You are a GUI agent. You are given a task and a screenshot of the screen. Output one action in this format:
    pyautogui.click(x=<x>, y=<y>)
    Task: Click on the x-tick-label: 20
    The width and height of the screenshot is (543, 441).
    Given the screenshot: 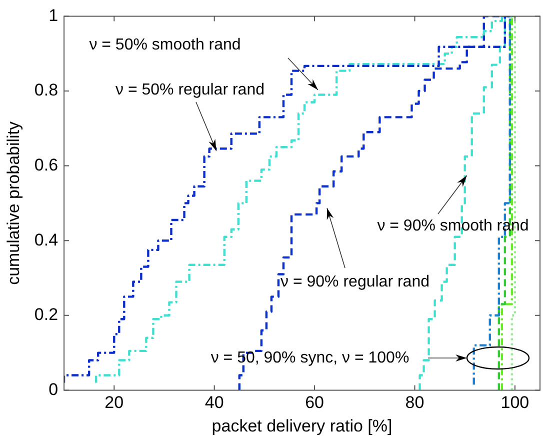 What is the action you would take?
    pyautogui.click(x=114, y=402)
    